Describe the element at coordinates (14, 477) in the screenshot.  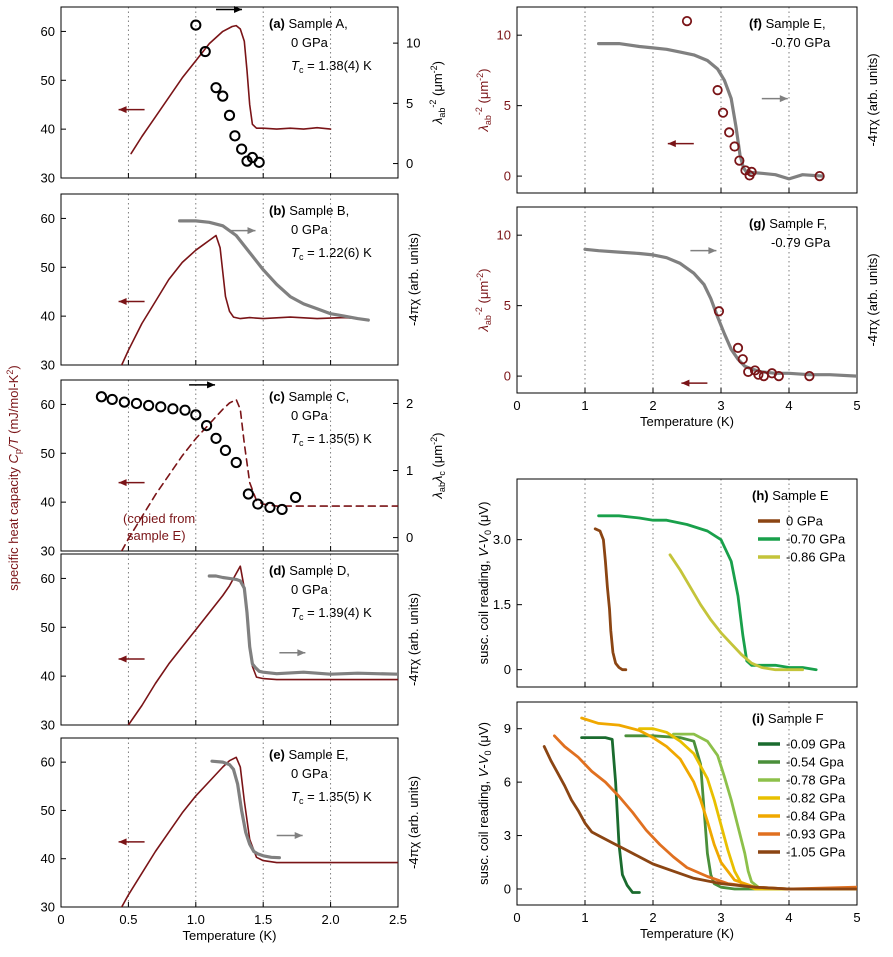
I see `left-shared-ylabel: specific heat capacity Cp/T (mJ/mol-K2)` at that location.